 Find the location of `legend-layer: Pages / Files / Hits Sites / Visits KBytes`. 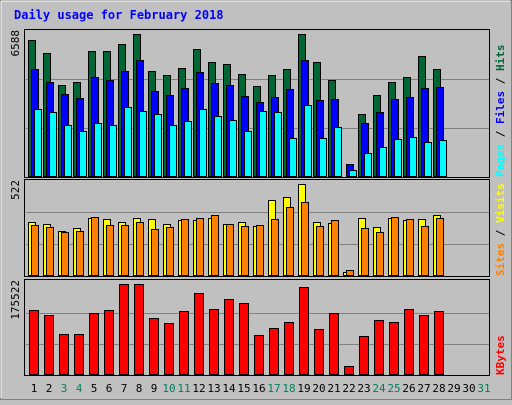

legend-layer: Pages / Files / Hits Sites / Visits KBytes is located at coordinates (500, 210).